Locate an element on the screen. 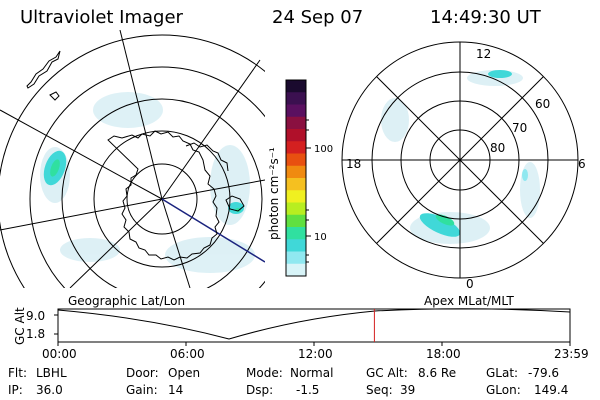  mode-value: Normal is located at coordinates (312, 373).